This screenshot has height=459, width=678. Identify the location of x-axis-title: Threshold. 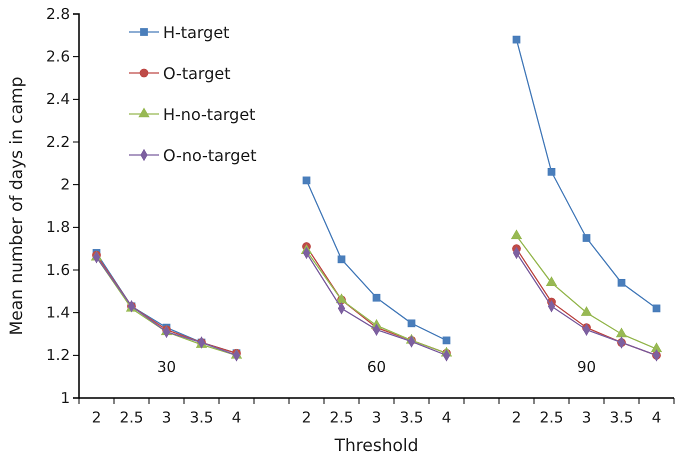
(376, 446).